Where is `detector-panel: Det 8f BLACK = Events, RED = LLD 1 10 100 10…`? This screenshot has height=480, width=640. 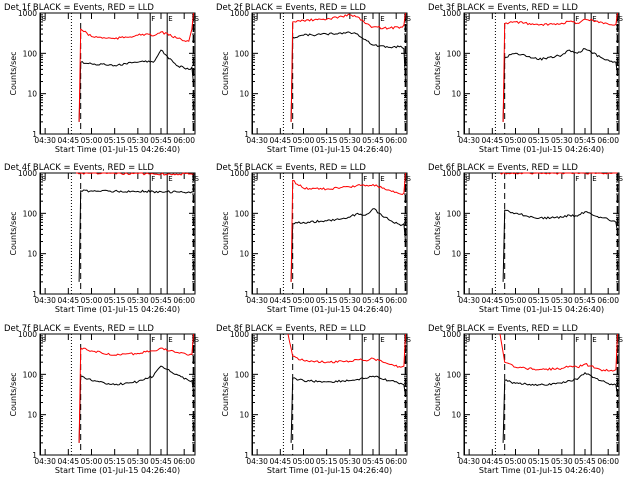
detector-panel: Det 8f BLACK = Events, RED = LLD 1 10 100 10… is located at coordinates (313, 399).